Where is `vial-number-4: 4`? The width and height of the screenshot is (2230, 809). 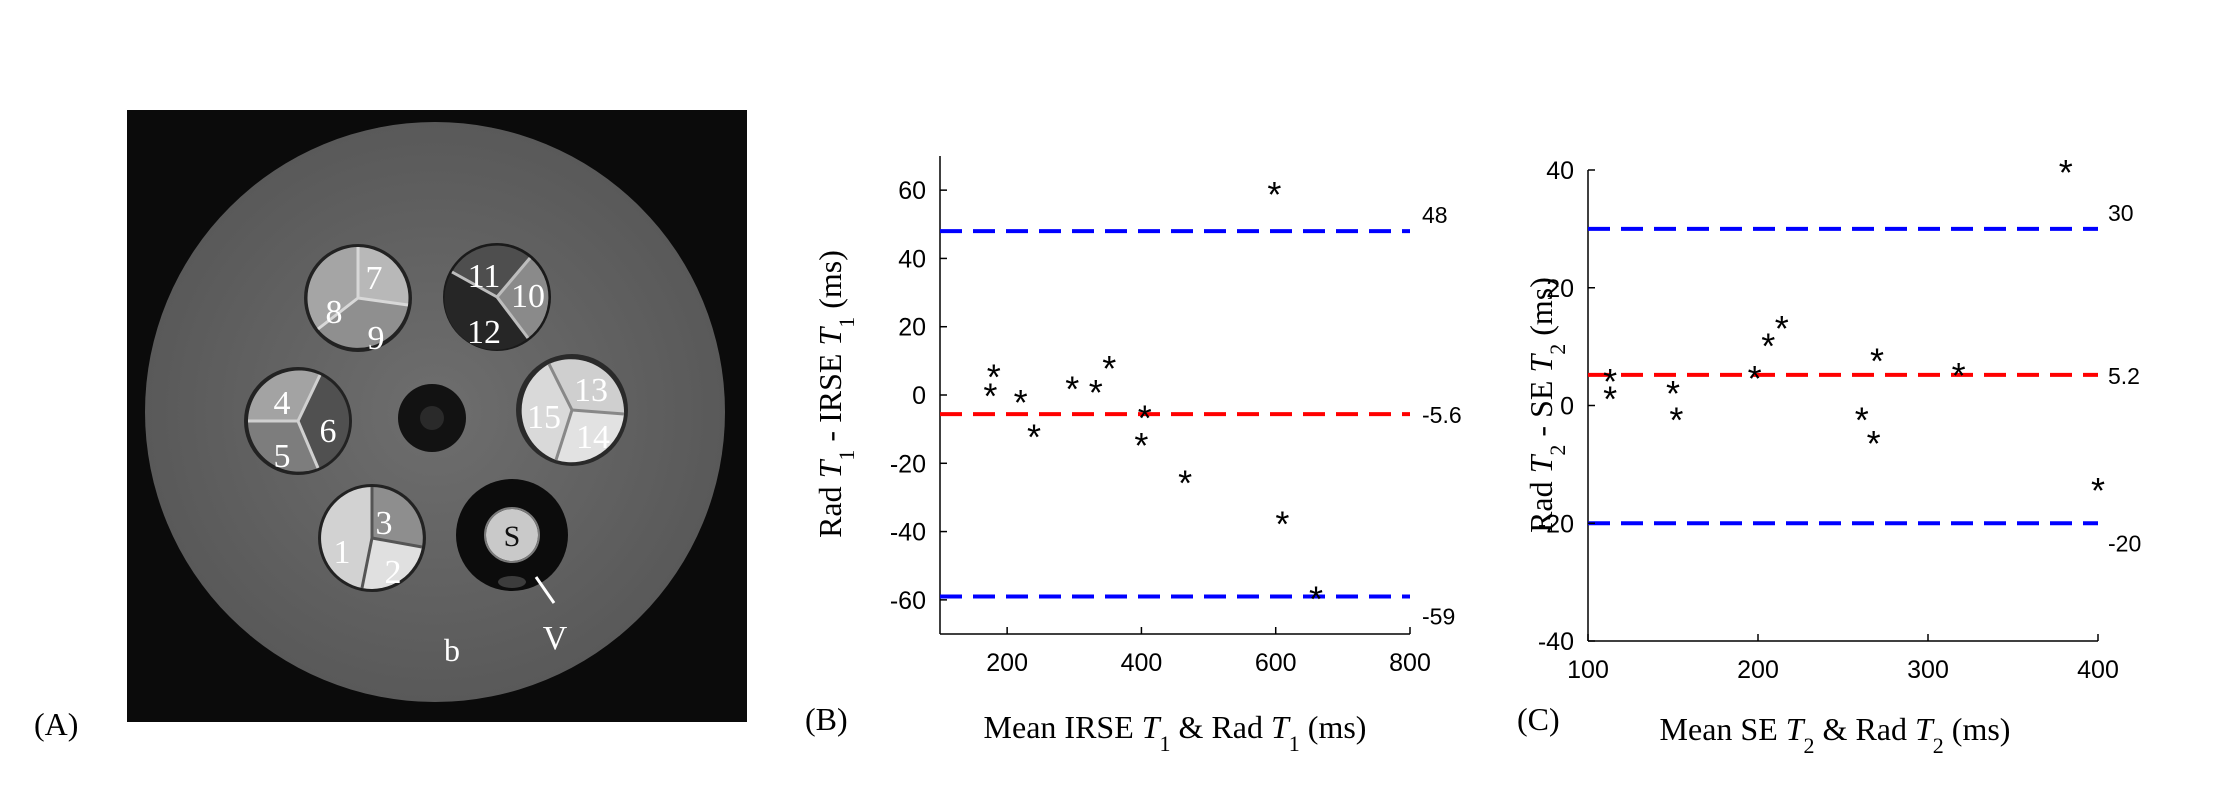 vial-number-4: 4 is located at coordinates (282, 403).